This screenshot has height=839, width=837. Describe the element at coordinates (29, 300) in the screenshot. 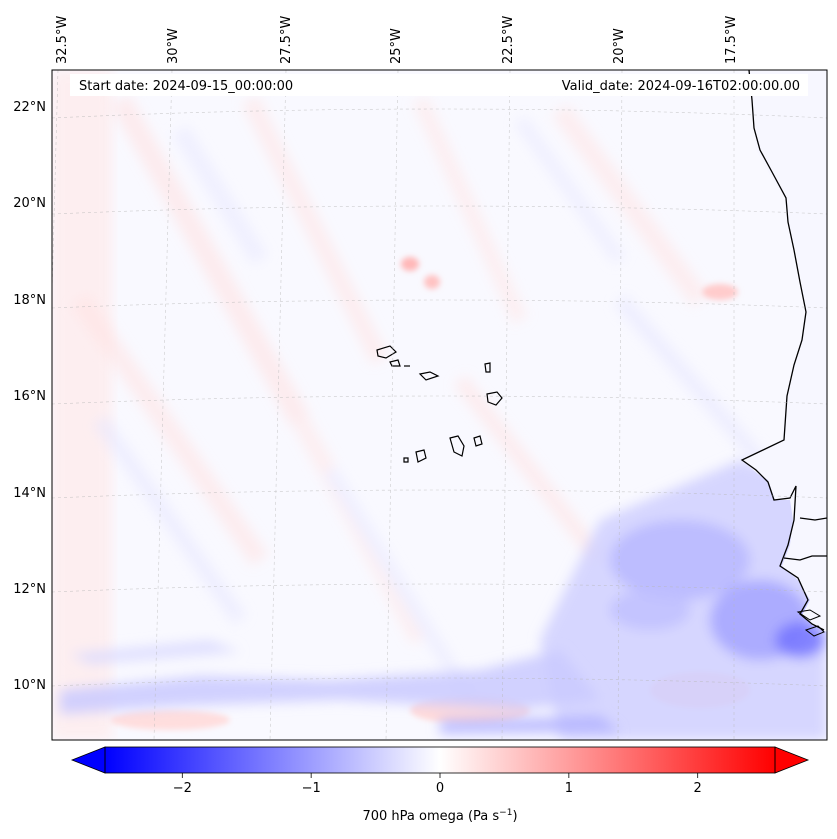

I see `lat-label-18n: 18°N` at that location.